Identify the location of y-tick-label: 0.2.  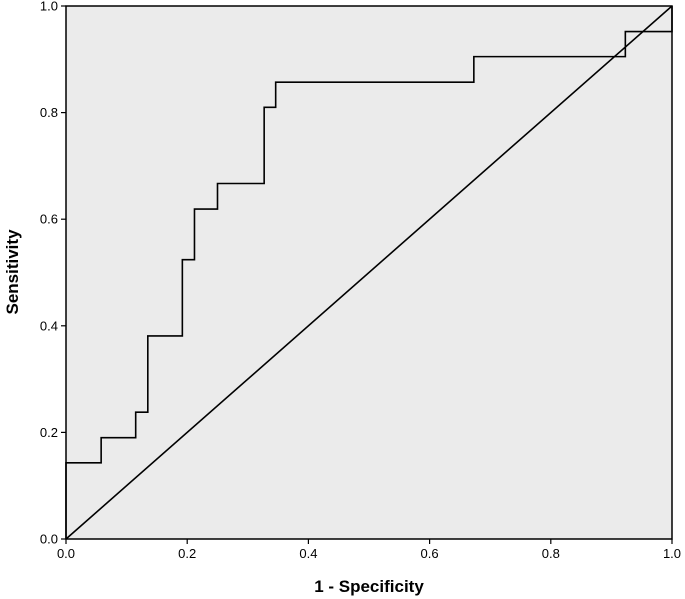
(49, 432).